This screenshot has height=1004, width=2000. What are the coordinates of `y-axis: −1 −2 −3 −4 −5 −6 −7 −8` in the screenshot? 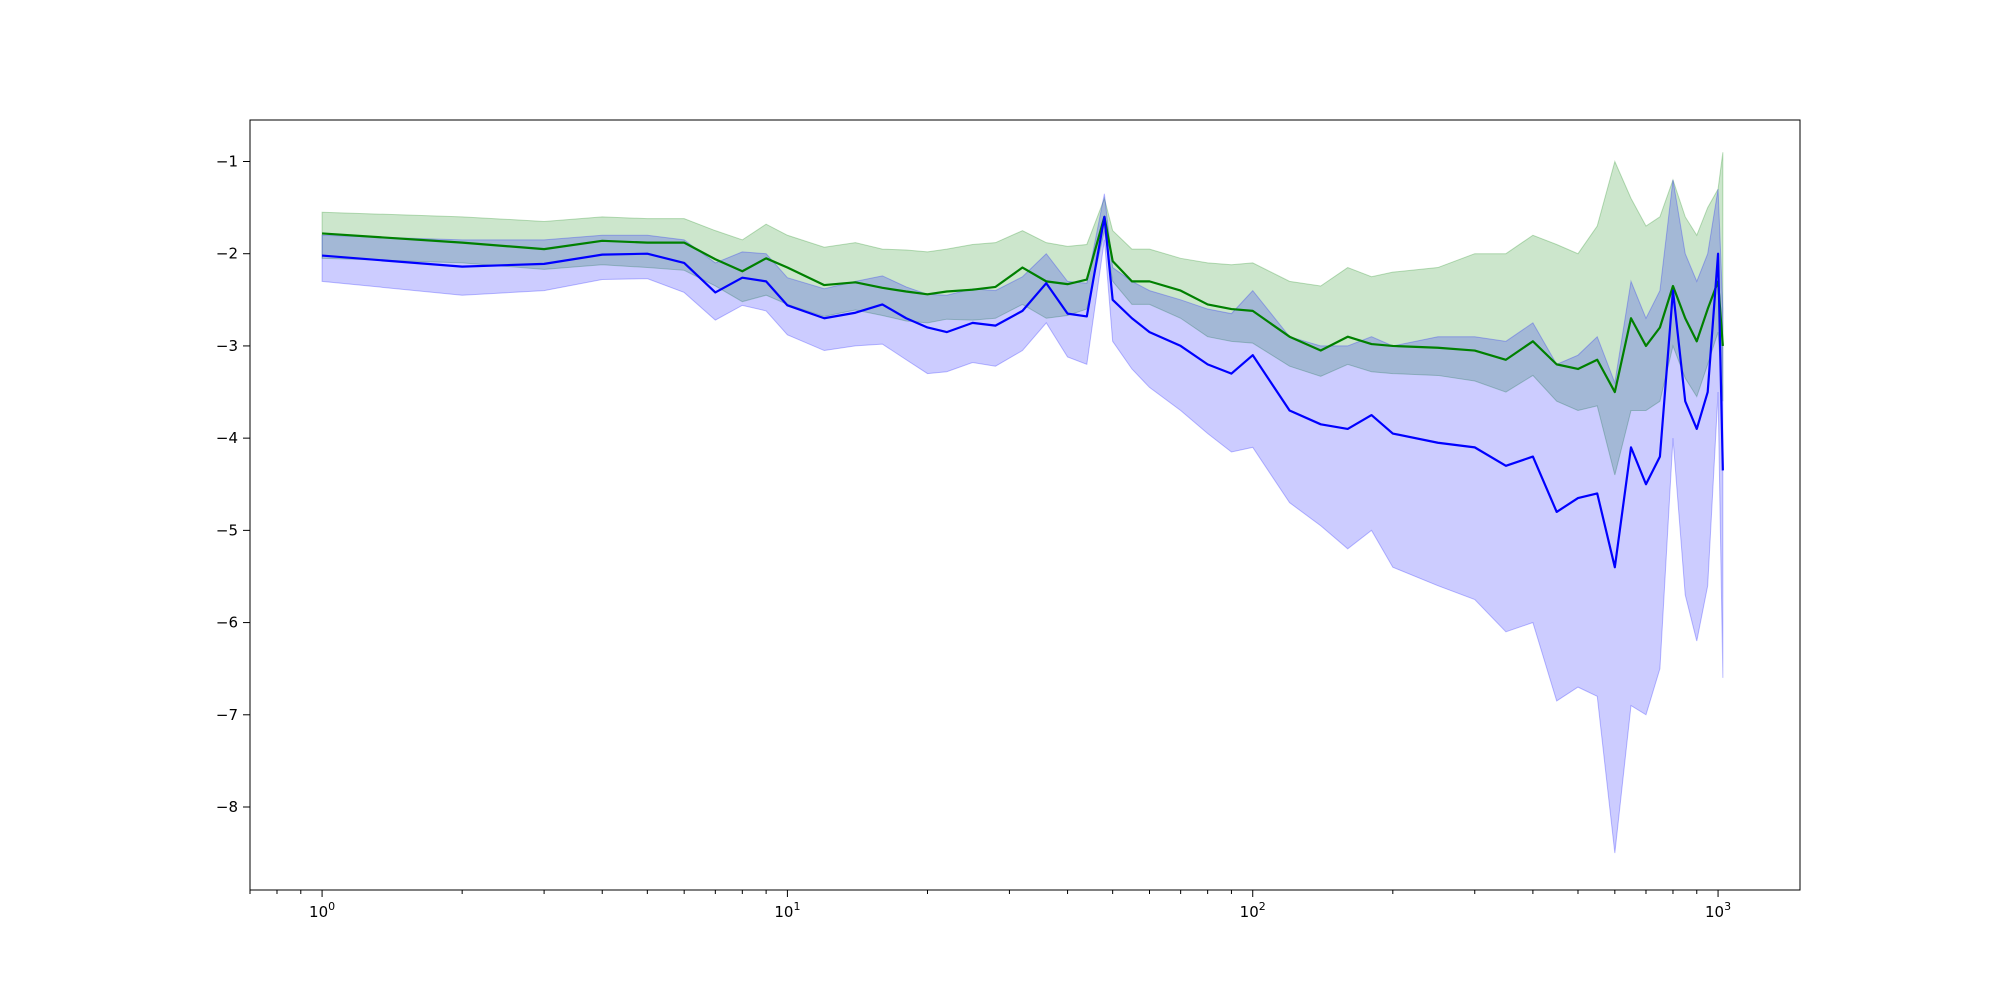 It's located at (233, 484).